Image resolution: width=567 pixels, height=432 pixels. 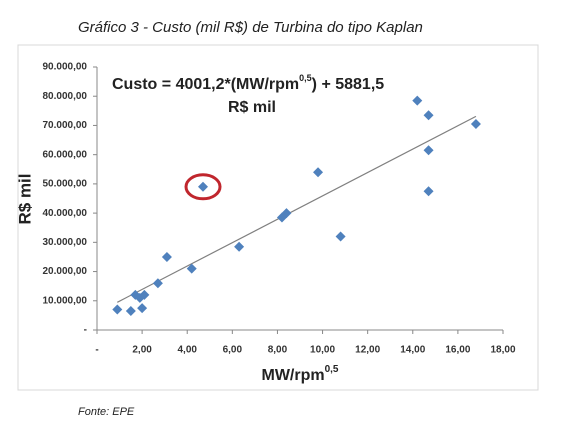 What do you see at coordinates (96, 350) in the screenshot?
I see `x-tick-label: -` at bounding box center [96, 350].